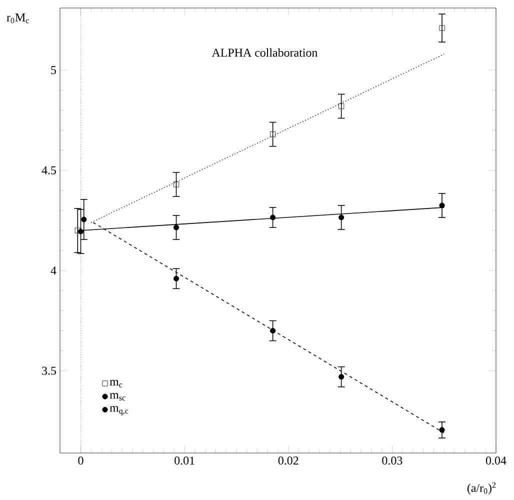  I want to click on annotation: ALPHA collaboration, so click(265, 52).